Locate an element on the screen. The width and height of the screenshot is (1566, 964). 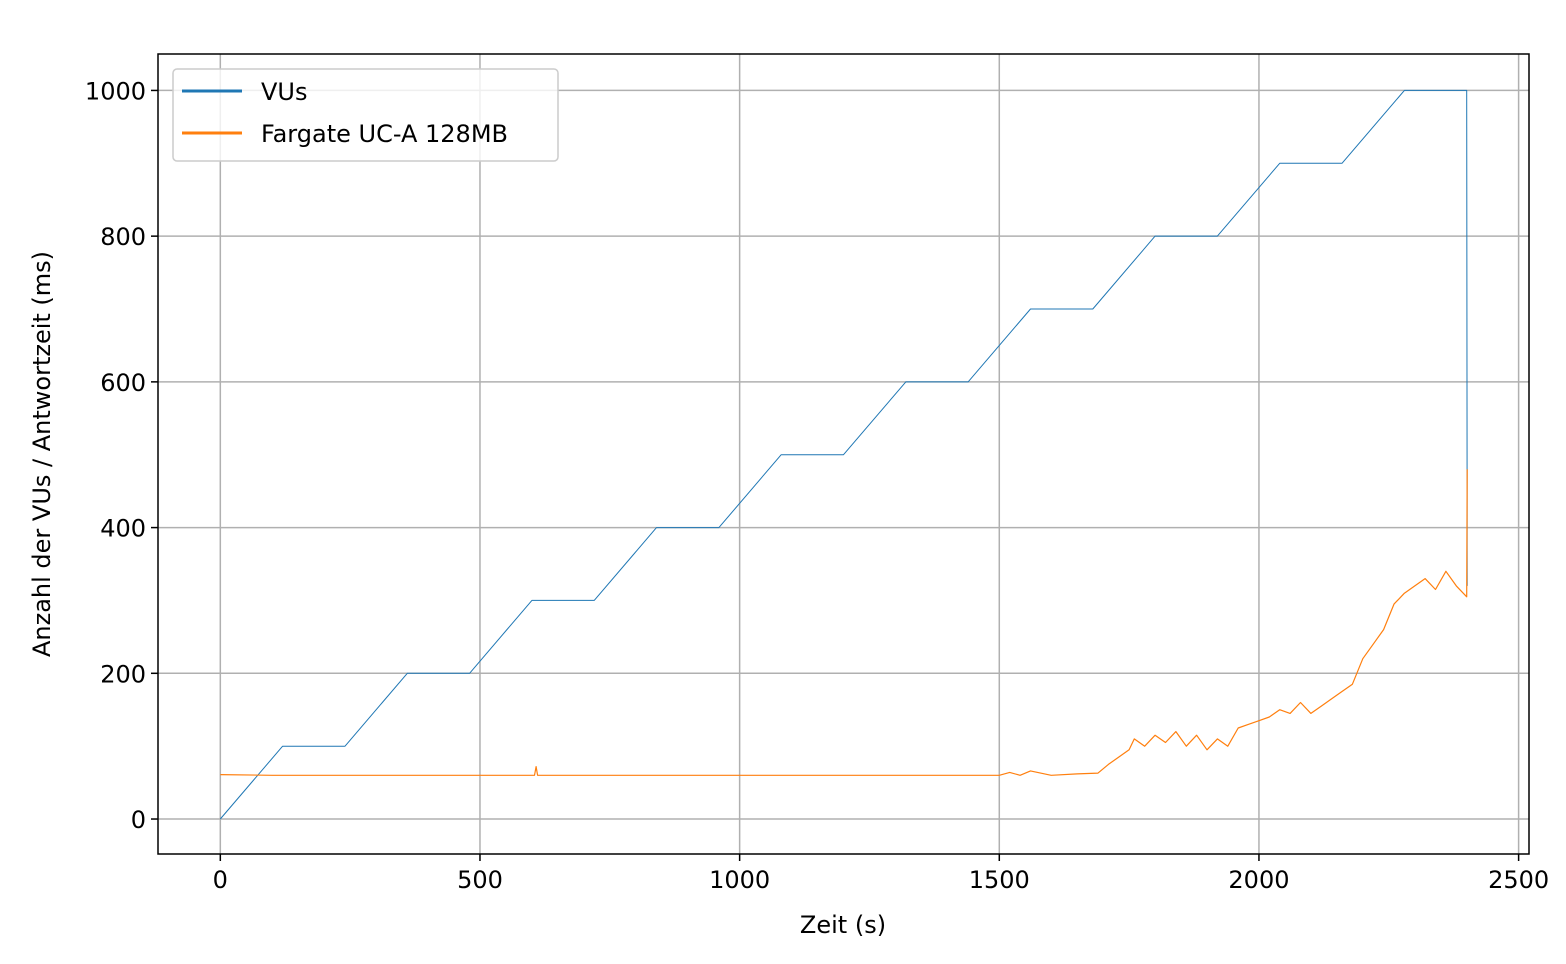
legend: VUs Fargate UC-A 128MB is located at coordinates (365, 115).